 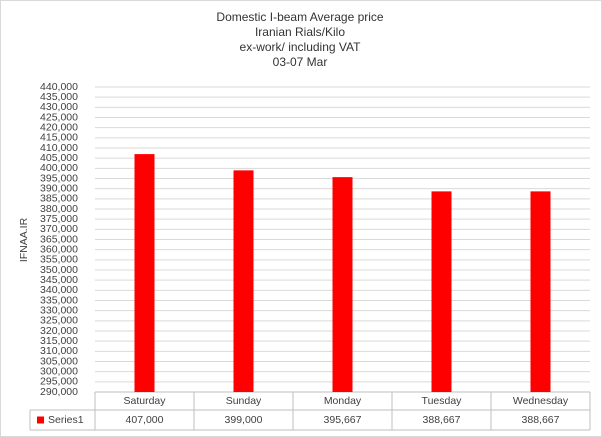 What do you see at coordinates (300, 17) in the screenshot?
I see `chart-title: Domestic I-beam Average price` at bounding box center [300, 17].